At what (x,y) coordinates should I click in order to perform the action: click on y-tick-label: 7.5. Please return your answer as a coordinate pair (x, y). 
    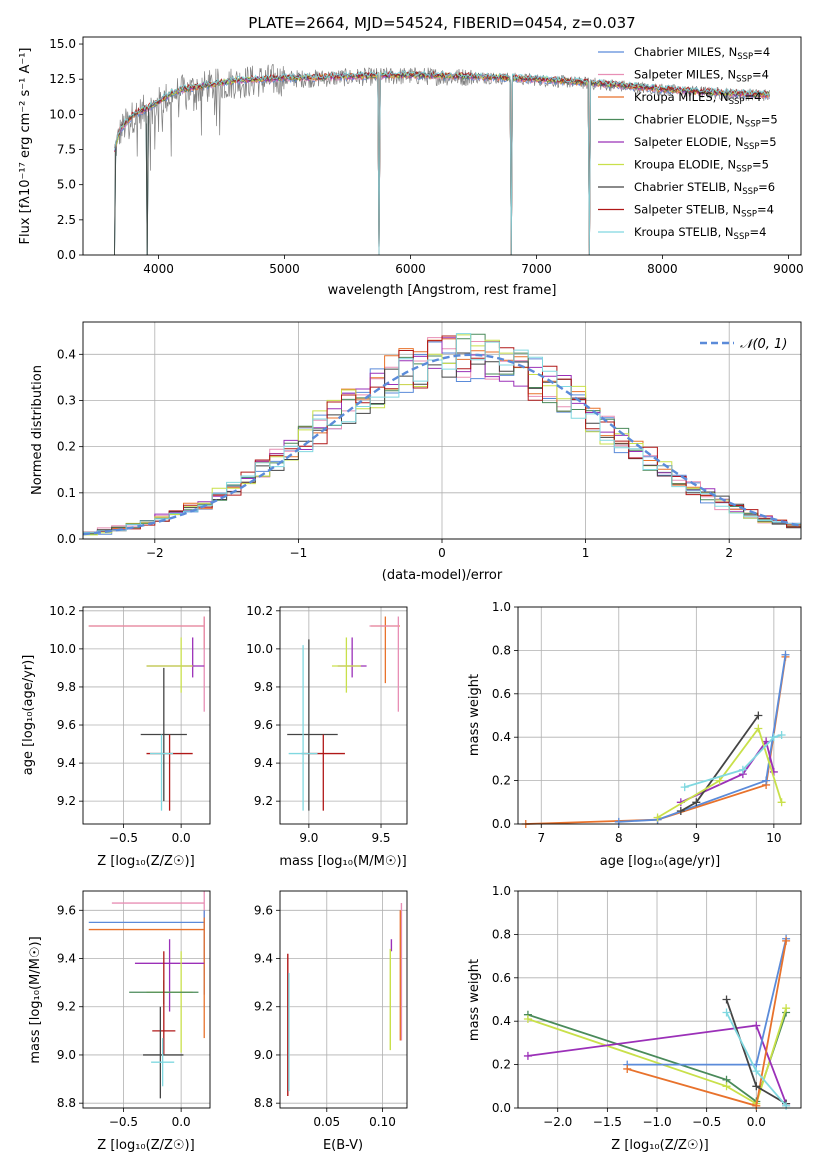
    Looking at the image, I should click on (66, 150).